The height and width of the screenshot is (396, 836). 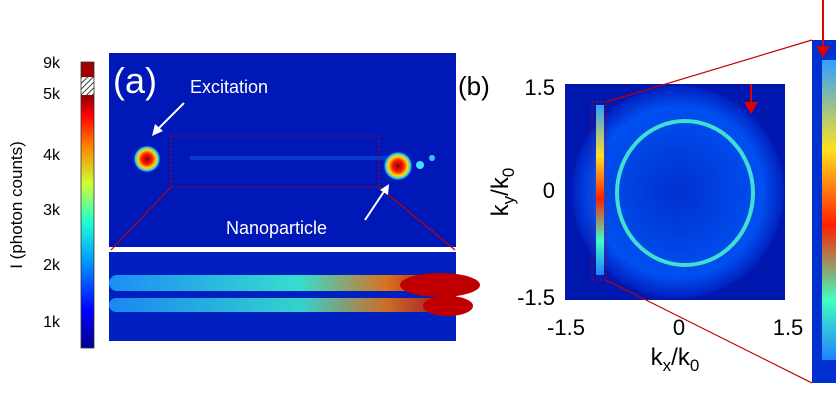 I want to click on excitation-spot, so click(x=147, y=159).